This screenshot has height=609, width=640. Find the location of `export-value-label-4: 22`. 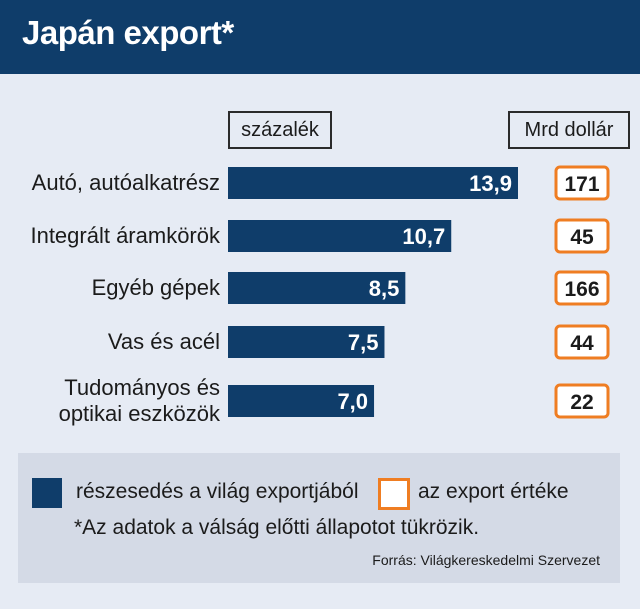

export-value-label-4: 22 is located at coordinates (581, 402).